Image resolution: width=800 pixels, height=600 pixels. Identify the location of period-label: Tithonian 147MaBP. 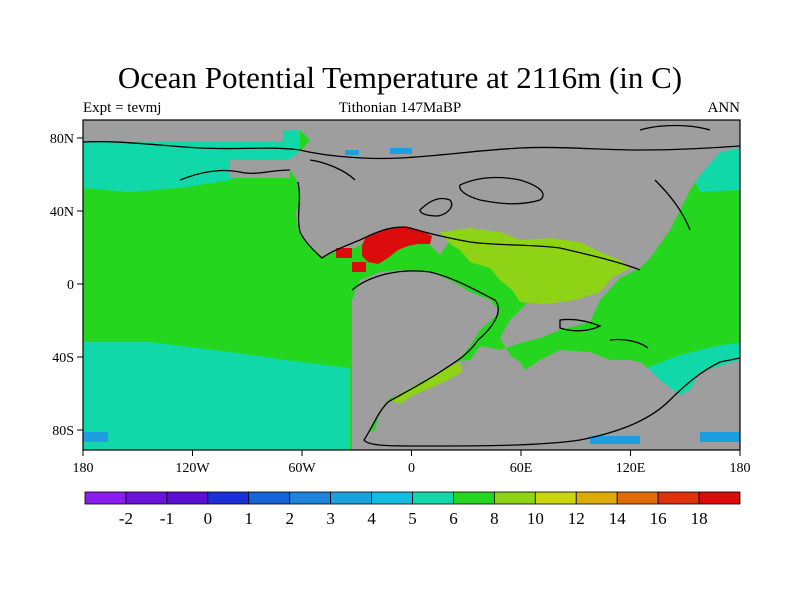
(400, 108).